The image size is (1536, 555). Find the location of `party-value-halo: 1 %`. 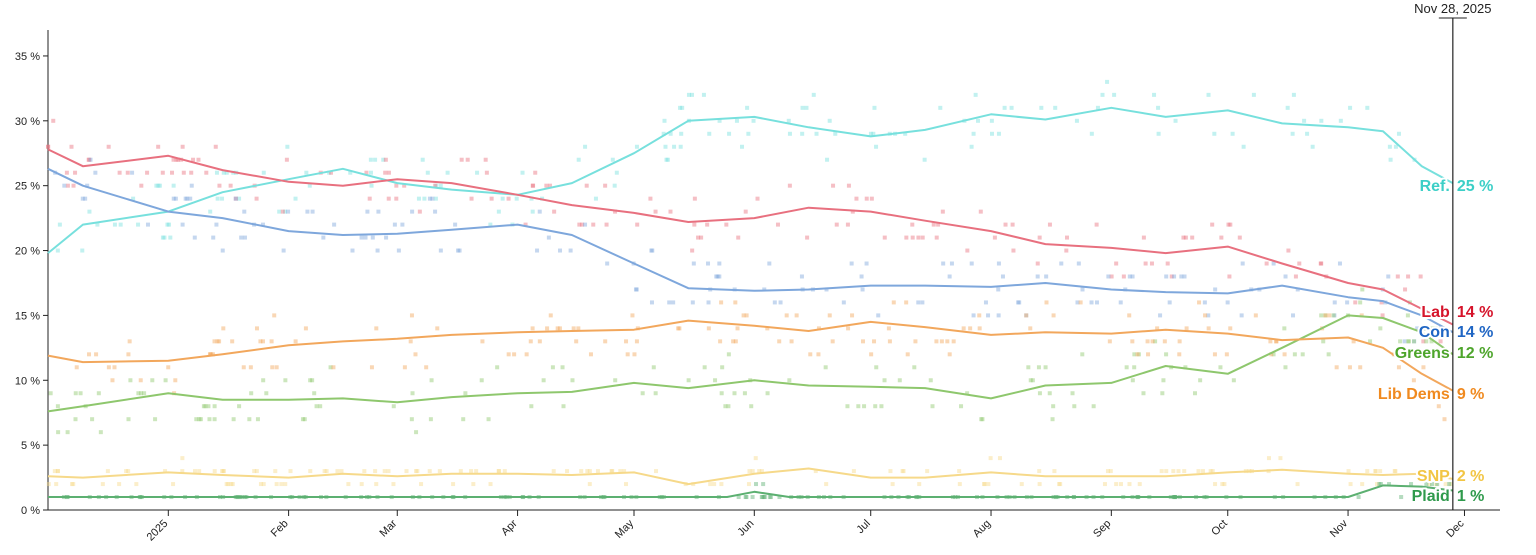

party-value-halo: 1 % is located at coordinates (1471, 496).